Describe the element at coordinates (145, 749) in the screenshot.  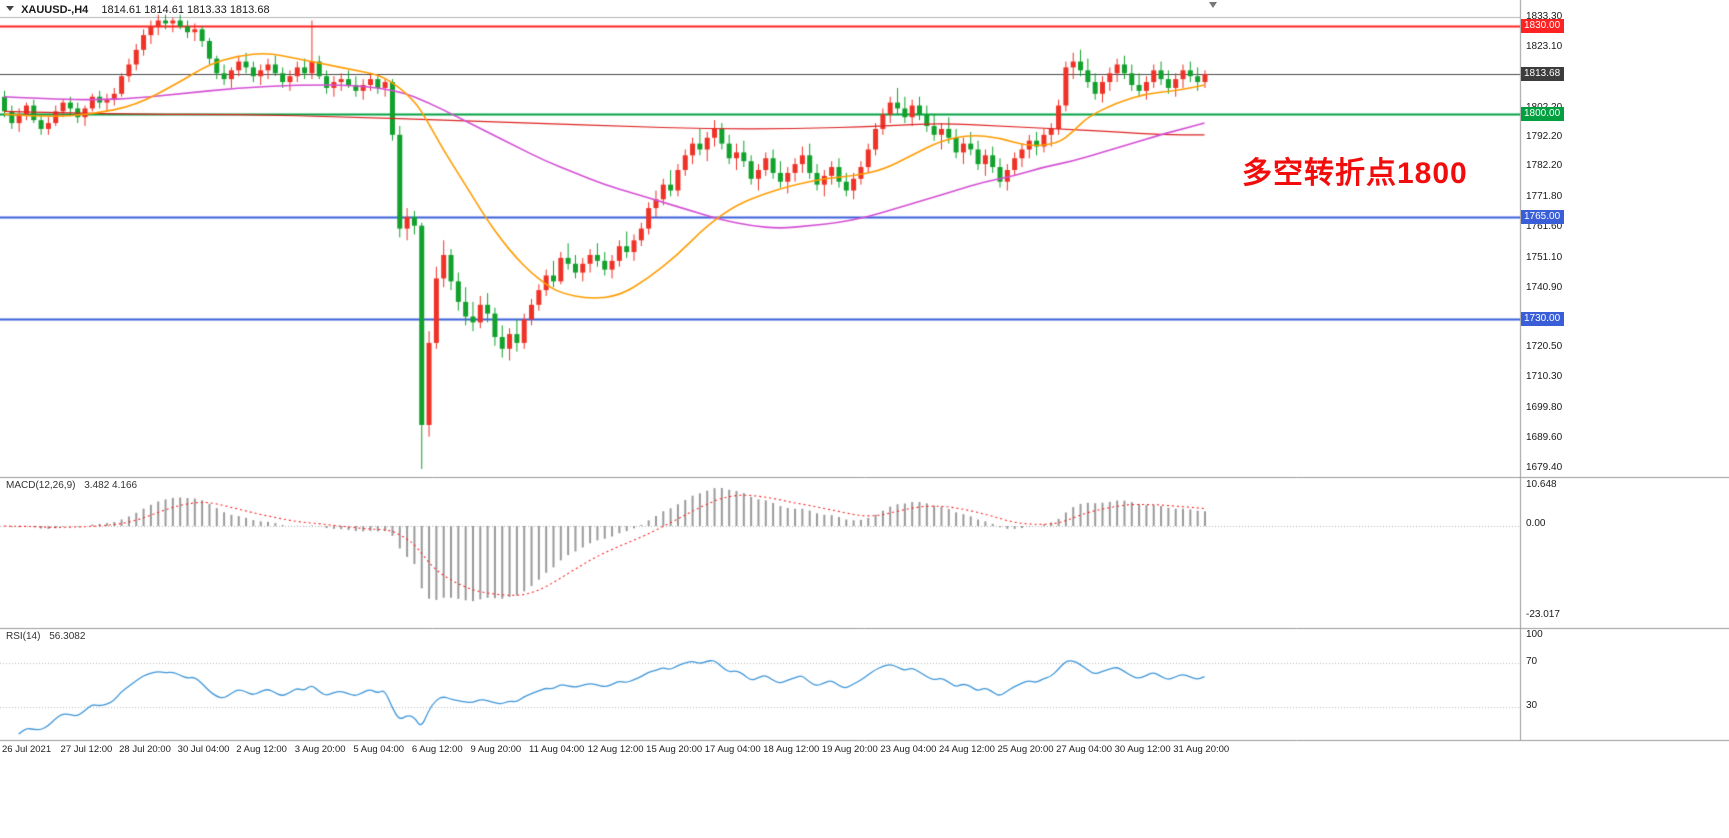
I see `time-axis-label: 28 Jul 20:00` at that location.